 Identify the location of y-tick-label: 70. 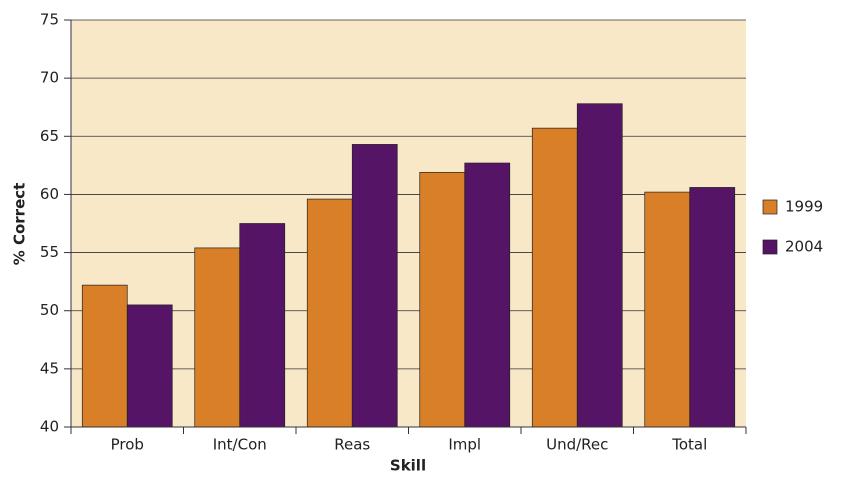
(49, 78).